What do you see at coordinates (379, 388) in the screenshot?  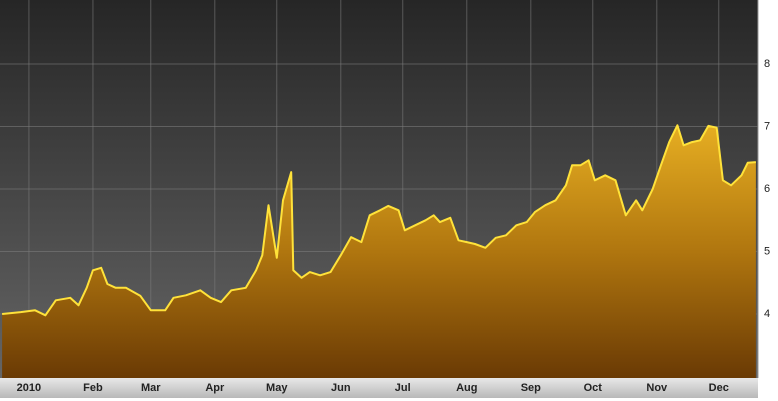 I see `x-axis-bar` at bounding box center [379, 388].